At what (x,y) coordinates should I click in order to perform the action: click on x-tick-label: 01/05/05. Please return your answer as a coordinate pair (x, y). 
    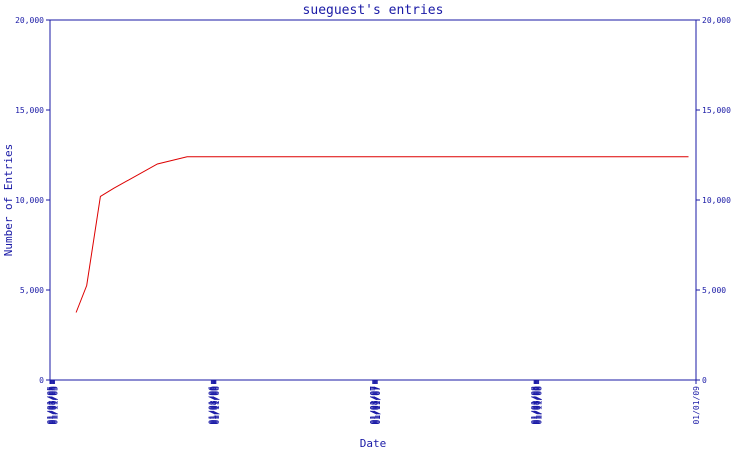
    Looking at the image, I should click on (52, 405).